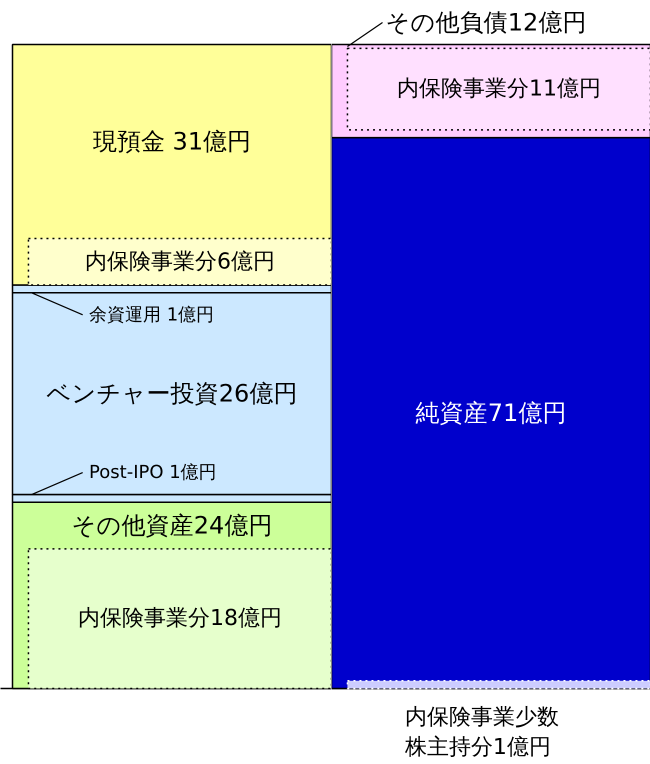 The width and height of the screenshot is (650, 764). Describe the element at coordinates (153, 473) in the screenshot. I see `data-label: Post-IPO 1億円` at that location.